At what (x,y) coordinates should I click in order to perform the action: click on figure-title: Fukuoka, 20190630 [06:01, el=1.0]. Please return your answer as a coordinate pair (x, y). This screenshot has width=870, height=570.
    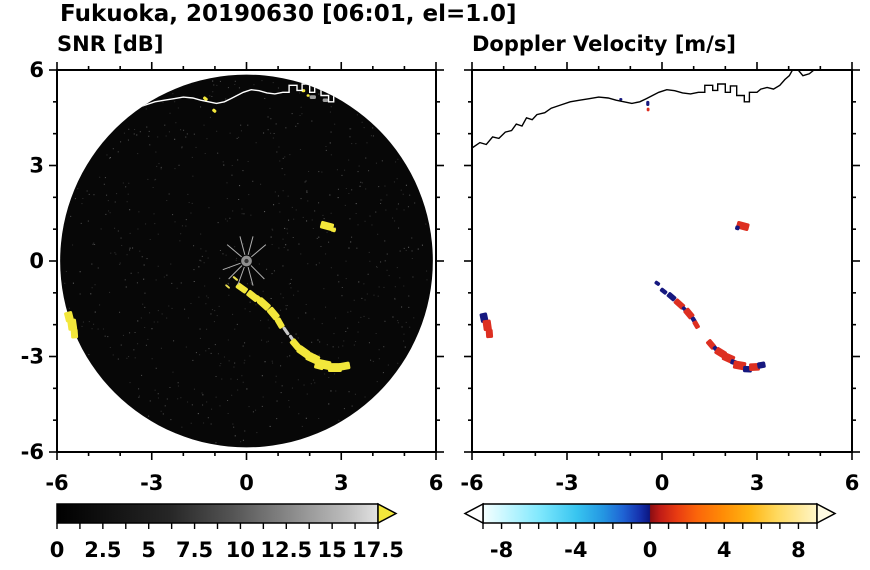
    Looking at the image, I should click on (288, 14).